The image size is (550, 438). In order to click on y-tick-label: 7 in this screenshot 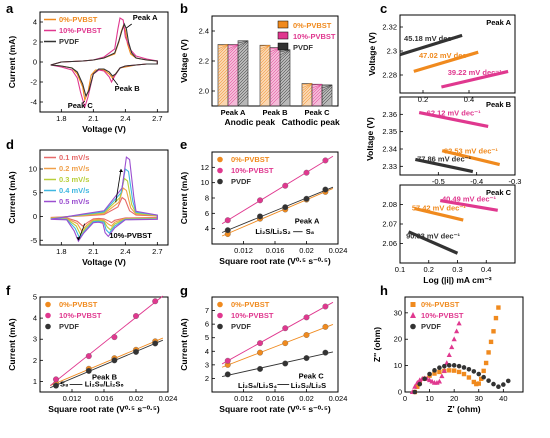, I will do `click(207, 310)`.